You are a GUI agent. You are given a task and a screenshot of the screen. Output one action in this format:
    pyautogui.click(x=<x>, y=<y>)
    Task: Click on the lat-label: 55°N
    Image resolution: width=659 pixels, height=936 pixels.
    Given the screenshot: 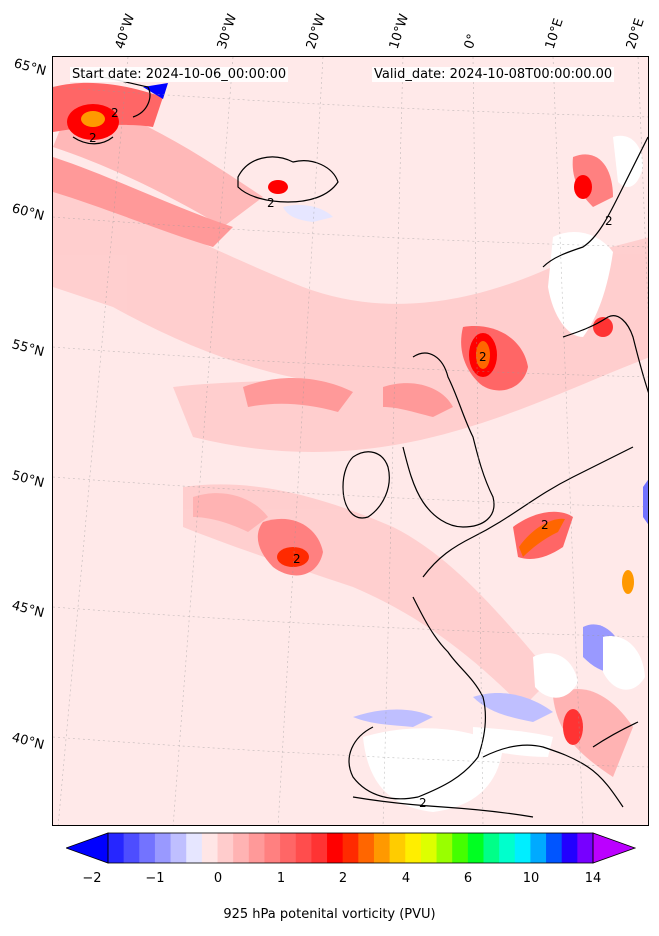 What is the action you would take?
    pyautogui.click(x=28, y=349)
    